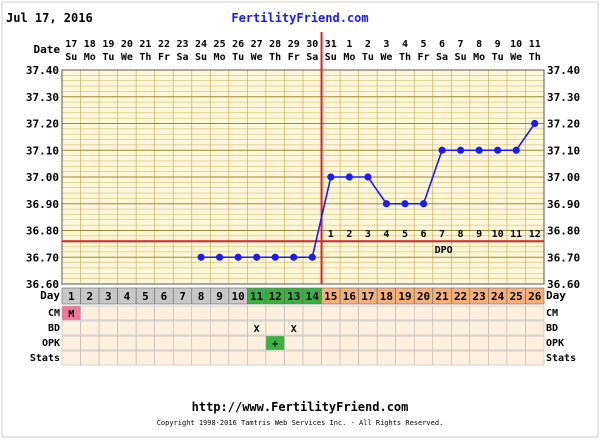 The width and height of the screenshot is (600, 444). What do you see at coordinates (294, 44) in the screenshot?
I see `date-label: 29` at bounding box center [294, 44].